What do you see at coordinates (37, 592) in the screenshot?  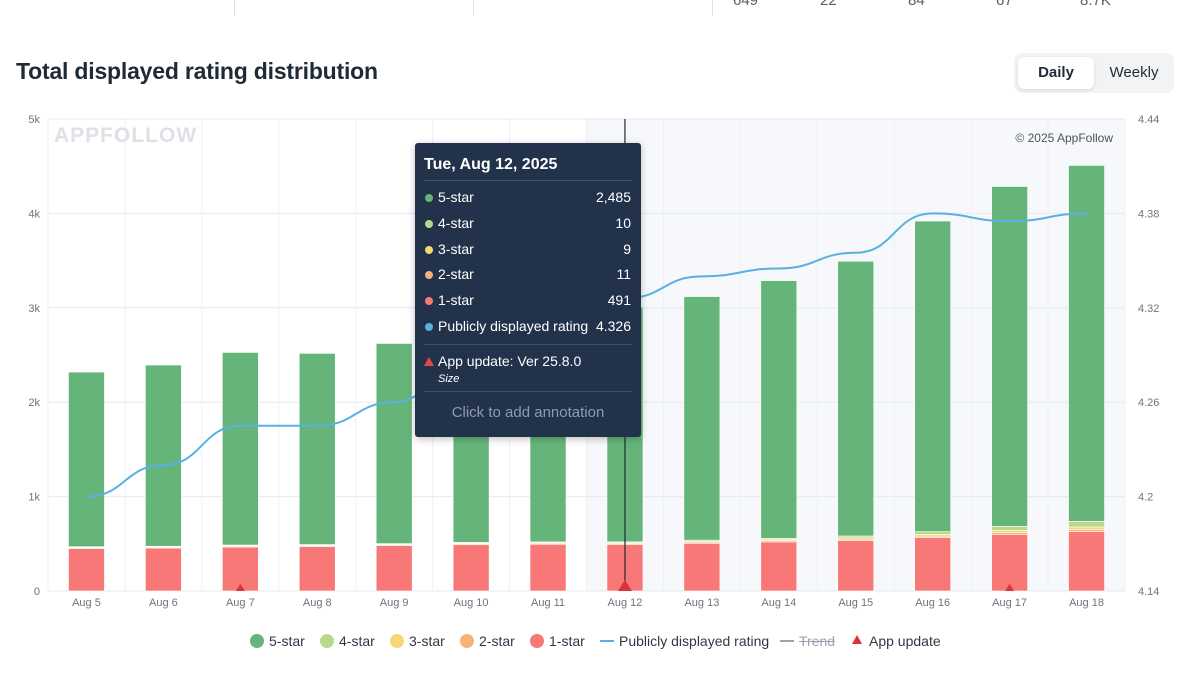 I see `y-left-tick-label: 0` at bounding box center [37, 592].